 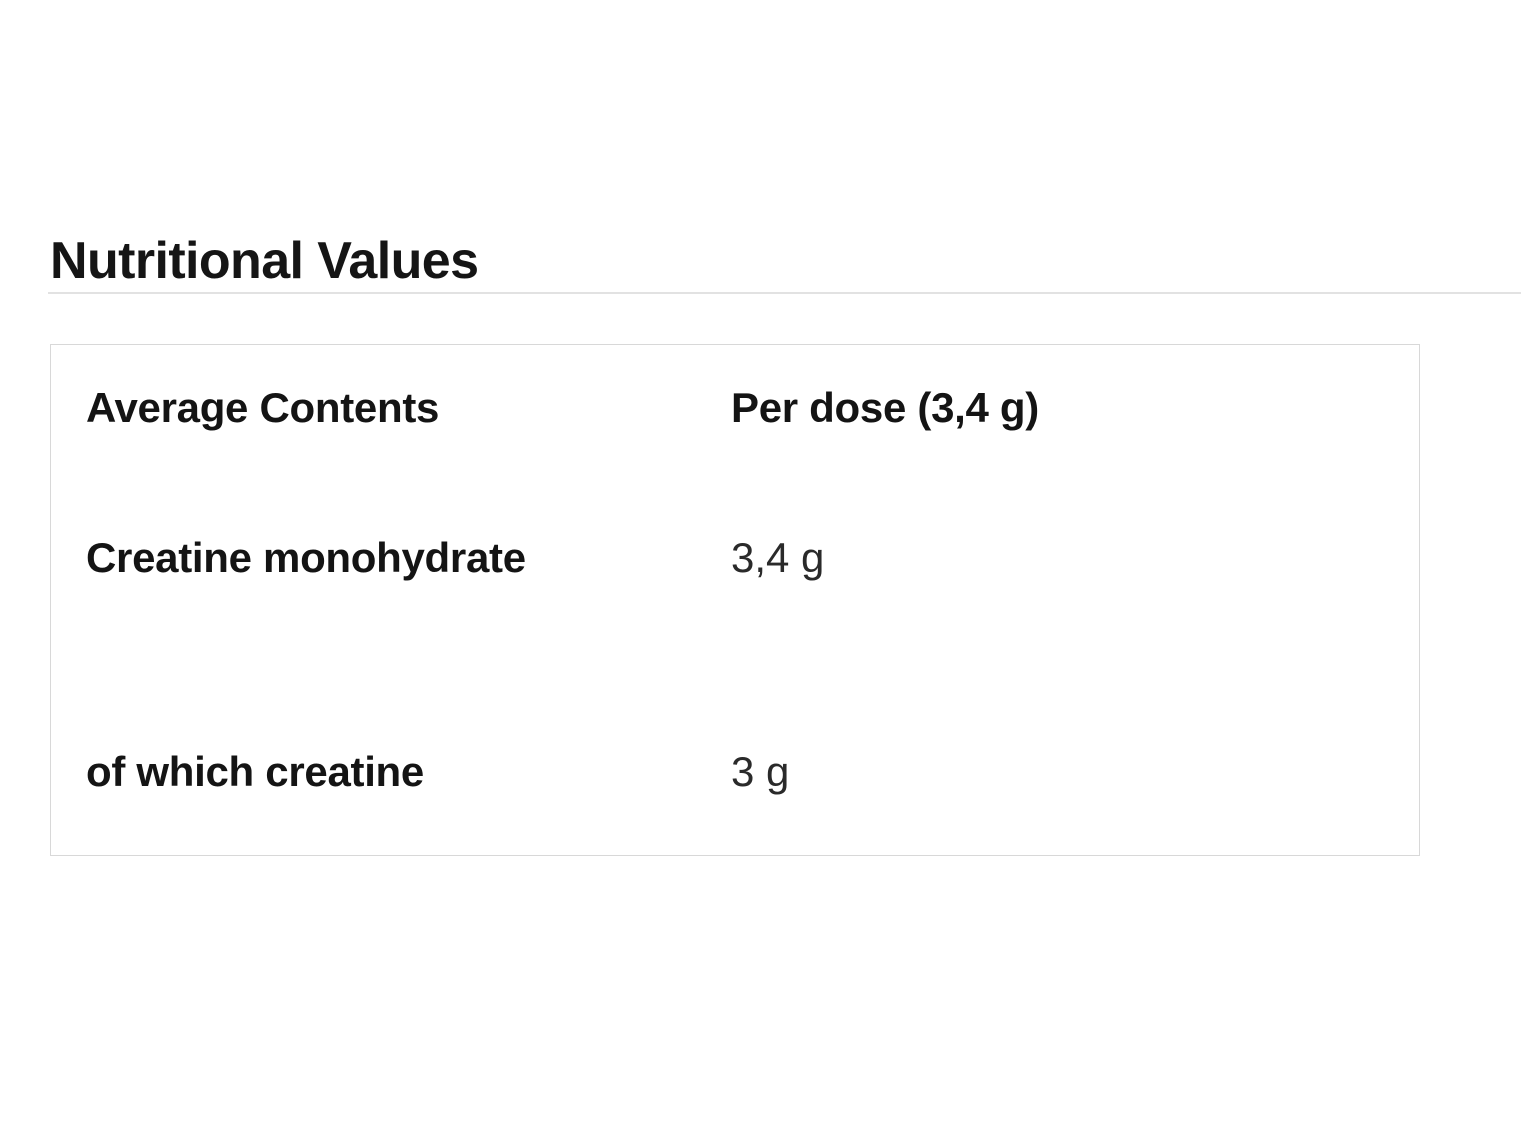 I want to click on table-row: Creatine monohydrate 3,4 g, so click(x=735, y=558).